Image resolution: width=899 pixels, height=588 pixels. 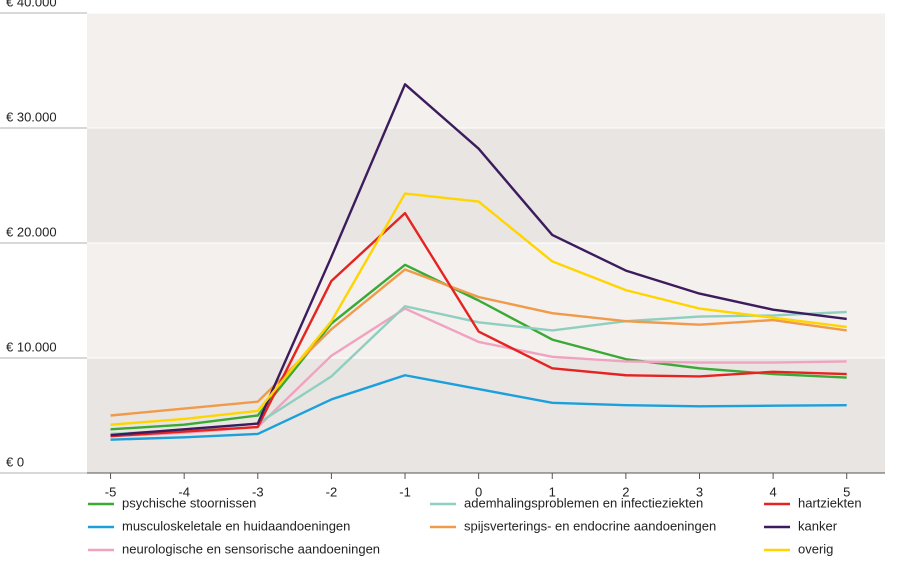 What do you see at coordinates (818, 525) in the screenshot?
I see `legend-label: kanker` at bounding box center [818, 525].